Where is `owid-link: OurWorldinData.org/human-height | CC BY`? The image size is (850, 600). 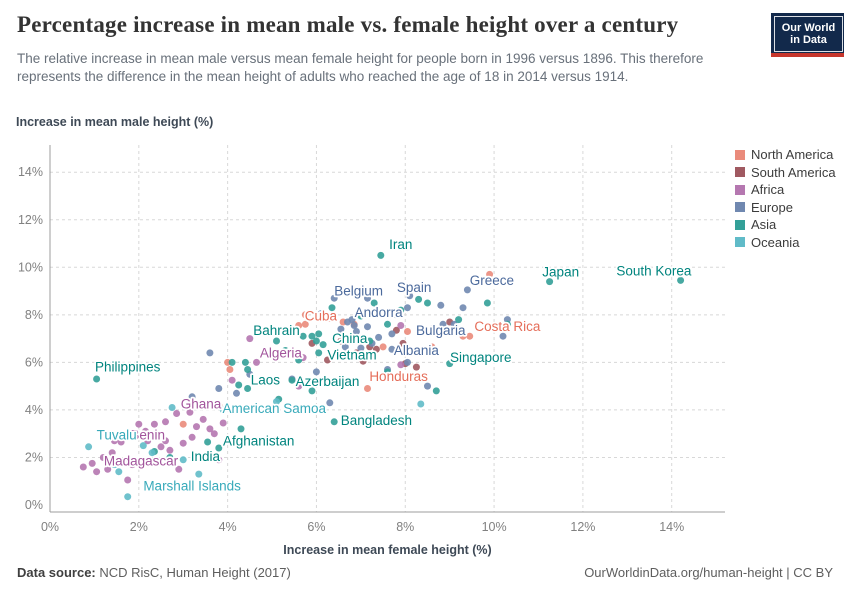 owid-link: OurWorldinData.org/human-height | CC BY is located at coordinates (708, 572).